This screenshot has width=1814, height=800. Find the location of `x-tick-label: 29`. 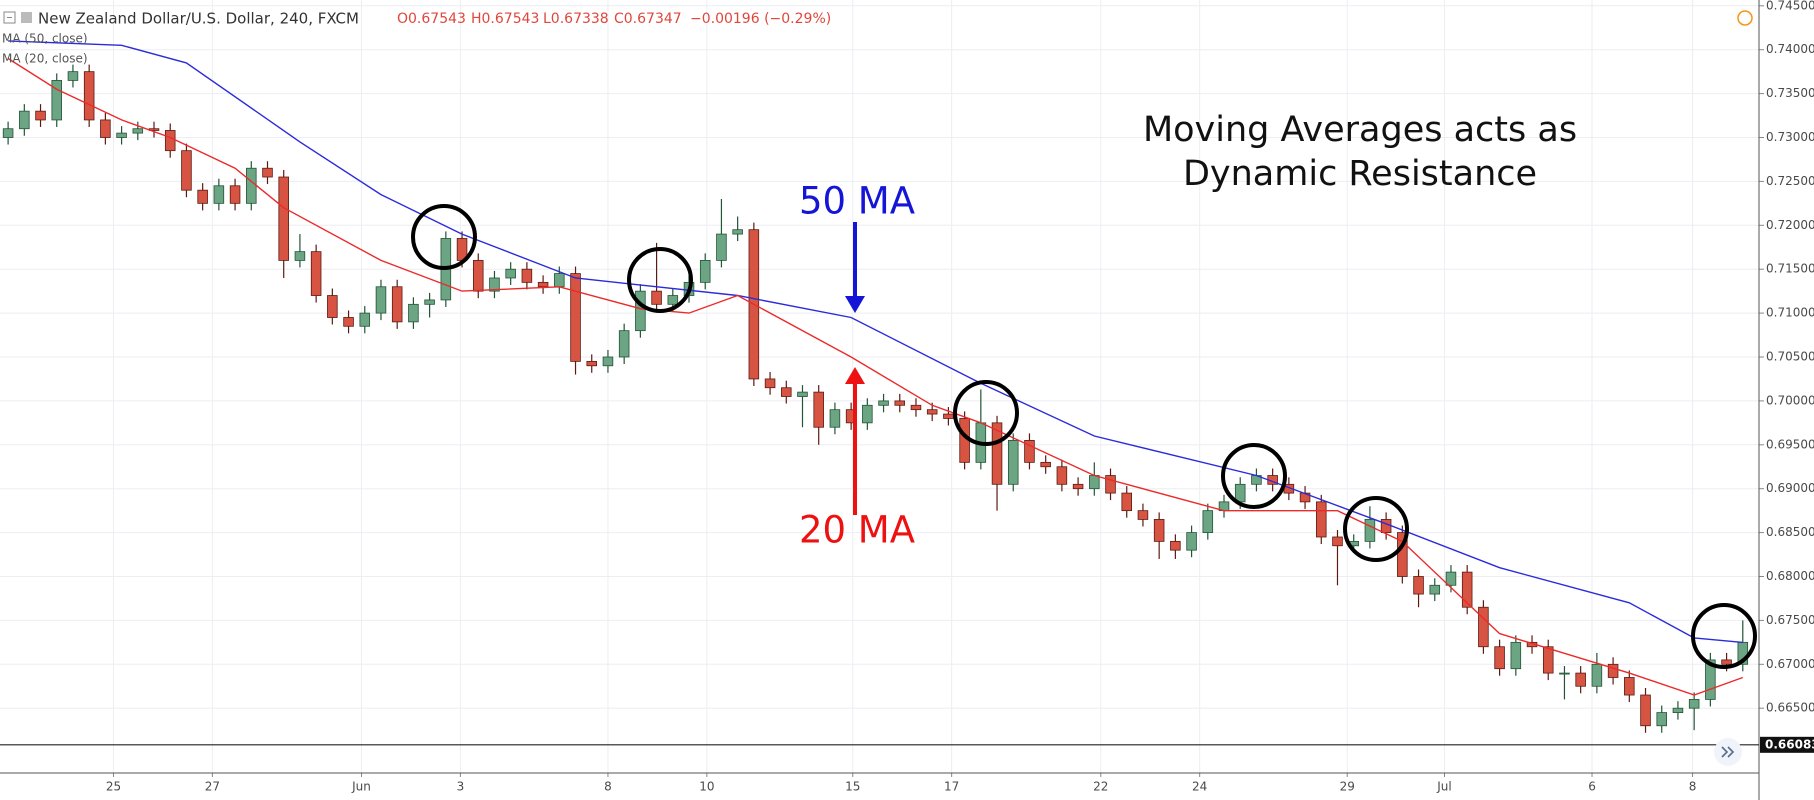

x-tick-label: 29 is located at coordinates (1347, 787).